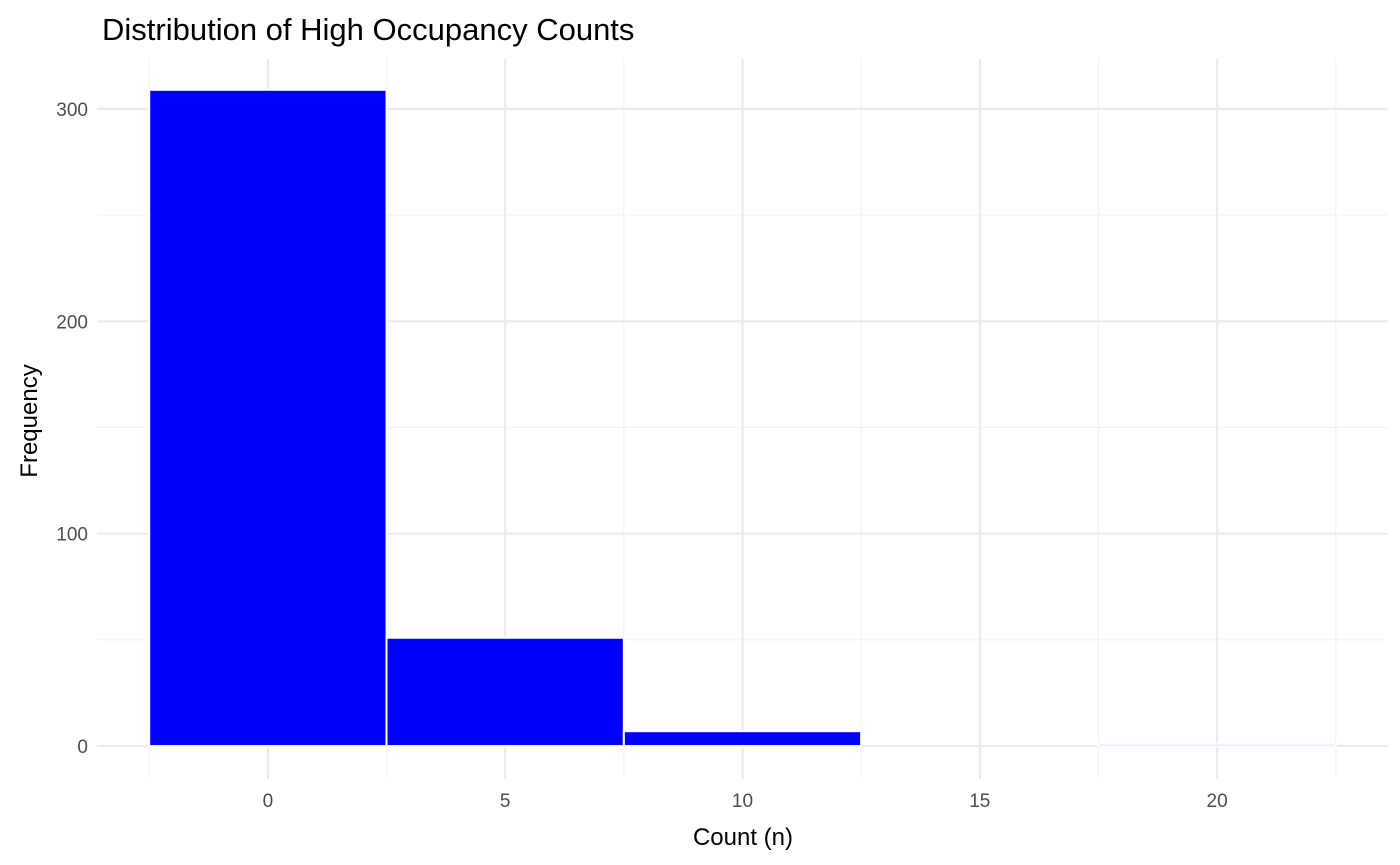  I want to click on x-tick-label: 15, so click(979, 801).